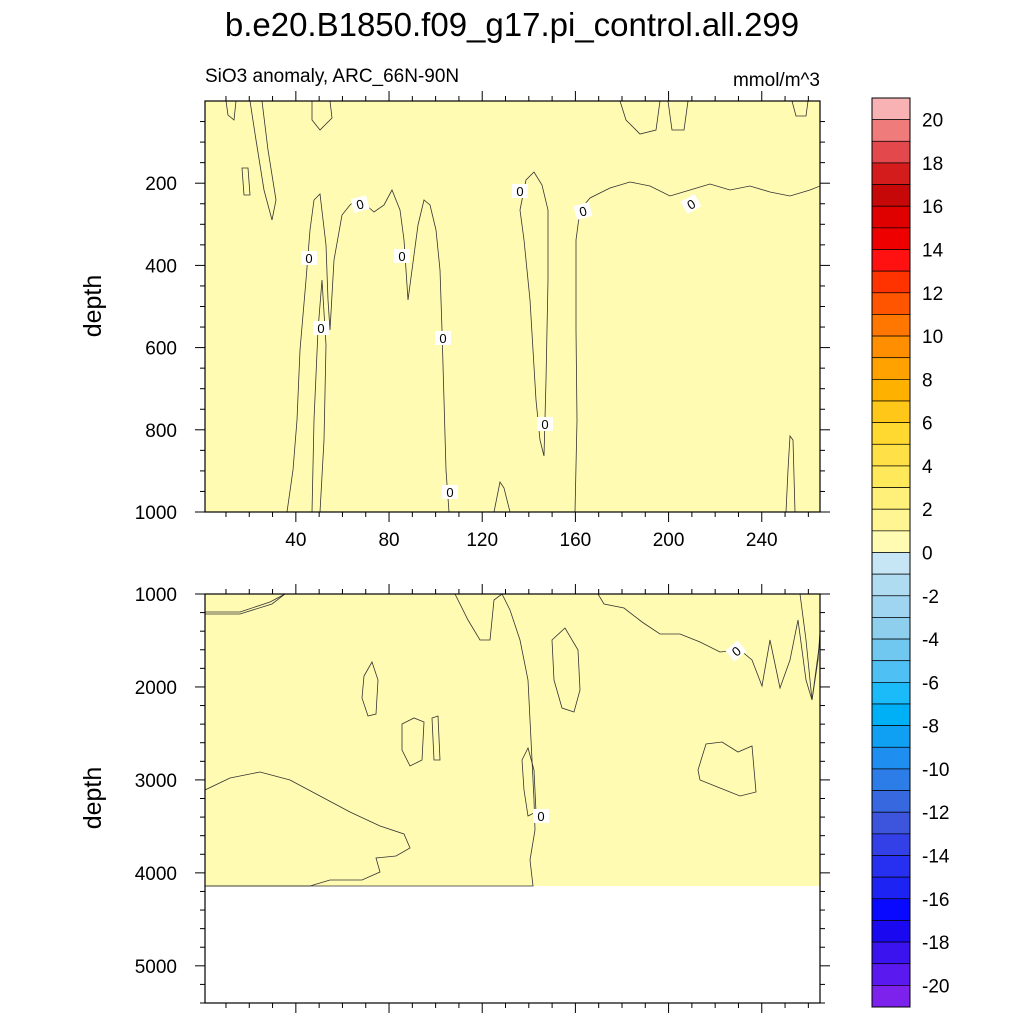 Image resolution: width=1024 pixels, height=1024 pixels. I want to click on chart-title: b.e20.B1850.f09_g17.pi_control.all.299, so click(512, 24).